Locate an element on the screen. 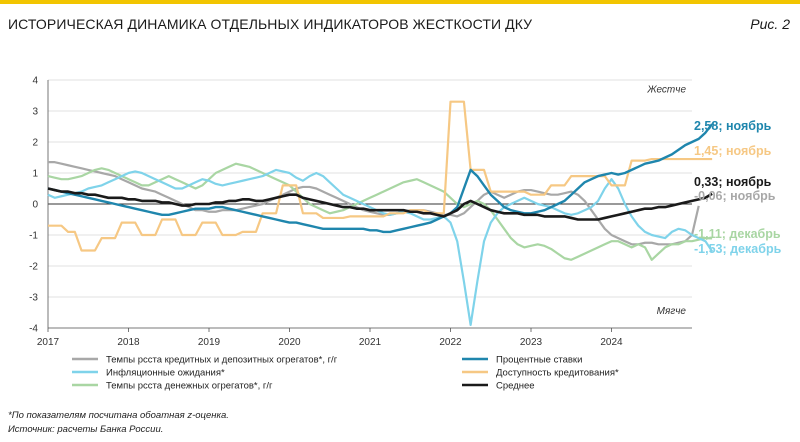 The height and width of the screenshot is (442, 800). series-end-label: 1,45; ноябрь is located at coordinates (733, 151).